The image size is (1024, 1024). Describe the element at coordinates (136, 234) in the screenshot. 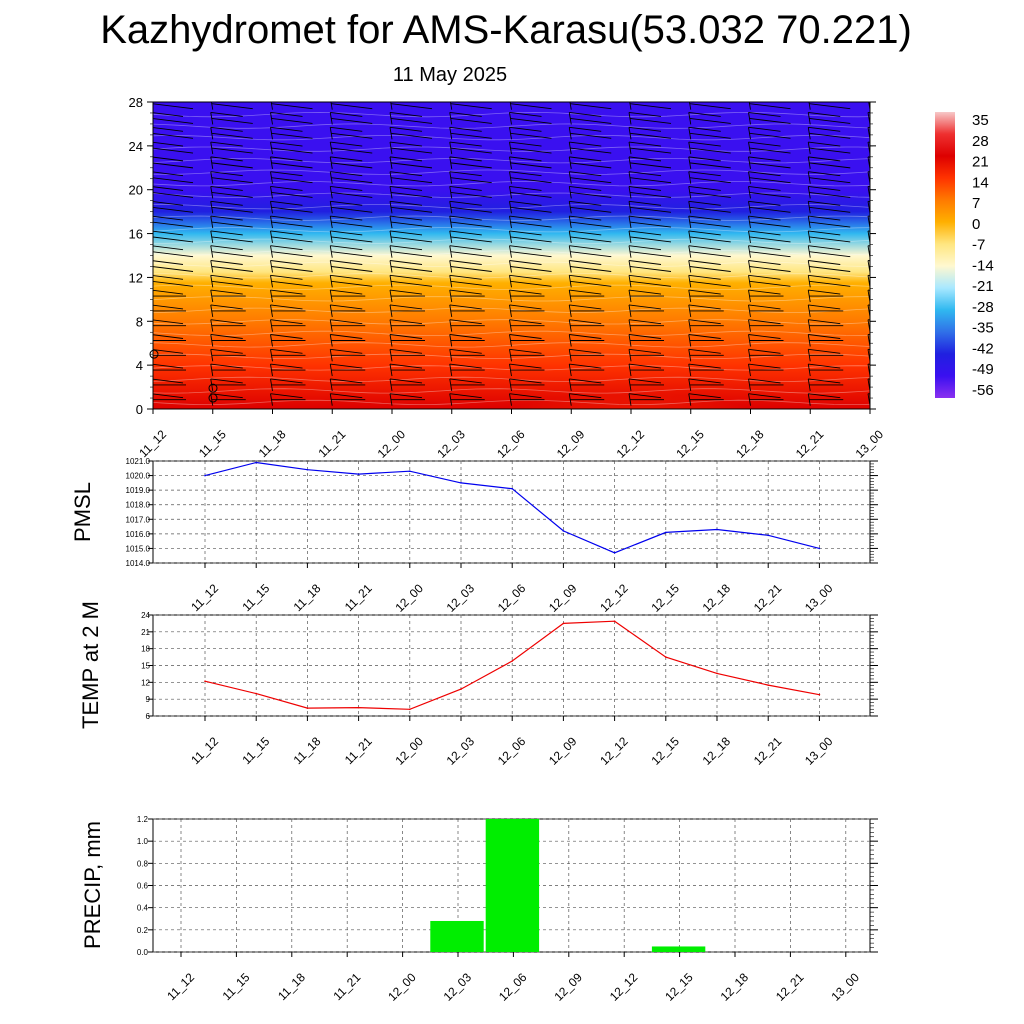

I see `y-tick-label: 16` at that location.